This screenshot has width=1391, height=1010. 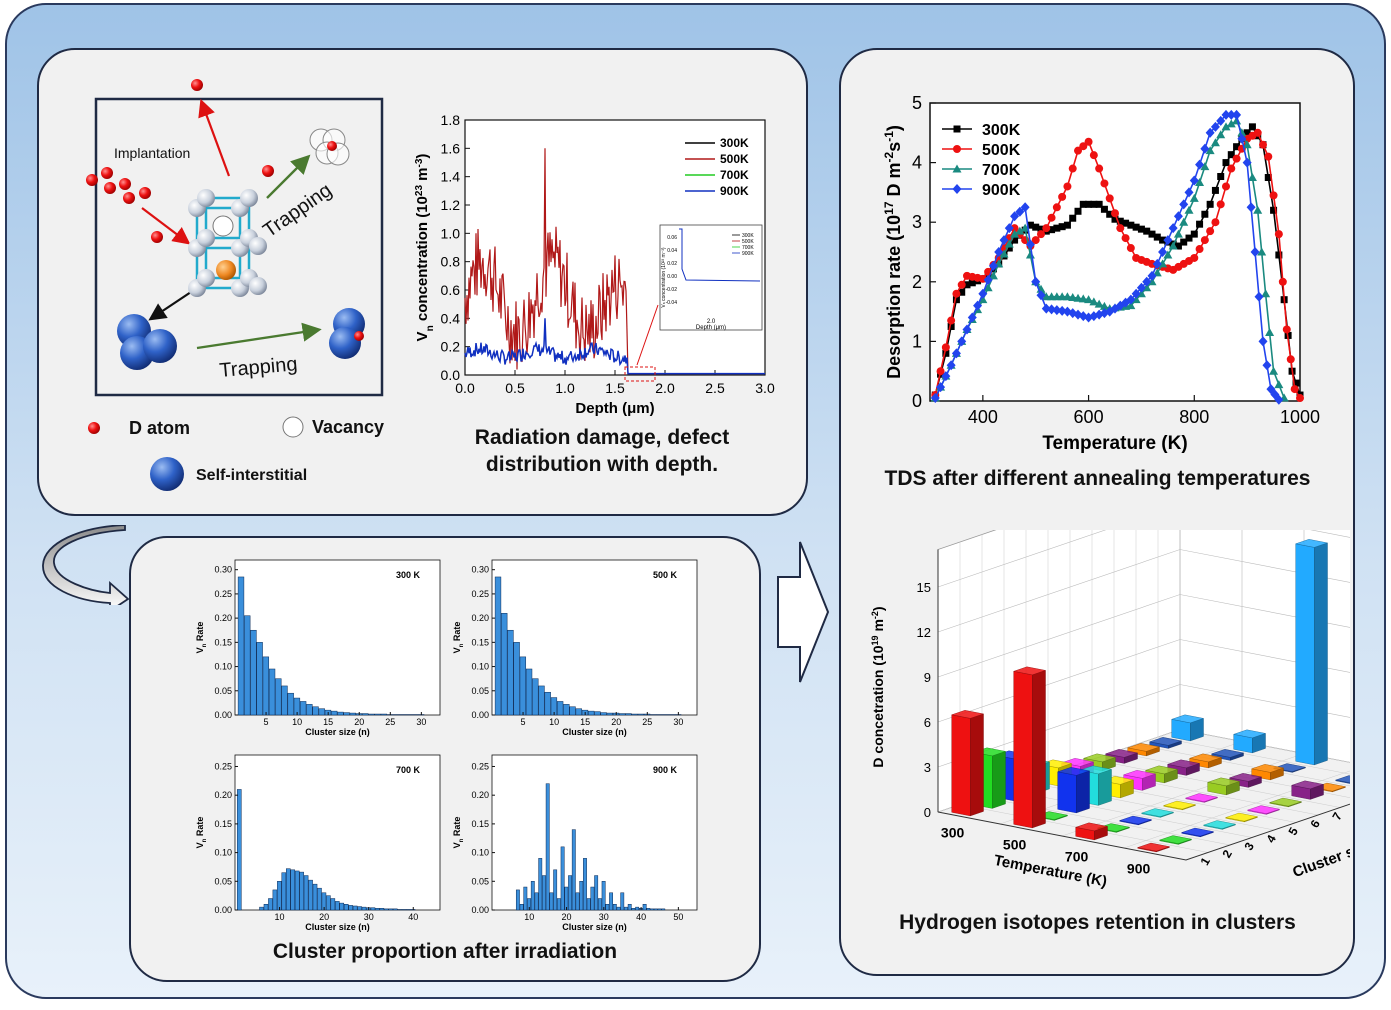 I want to click on inset-y-tick: 0.04, so click(x=672, y=251).